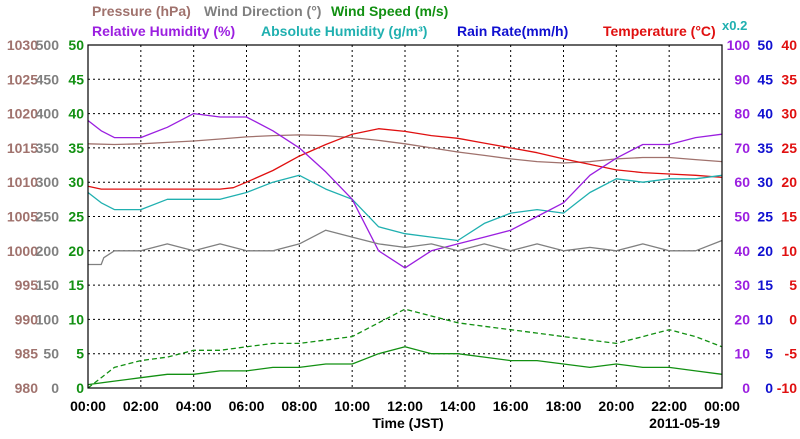 This screenshot has height=439, width=800. Describe the element at coordinates (27, 319) in the screenshot. I see `y-tick-label-pressure: 990` at that location.